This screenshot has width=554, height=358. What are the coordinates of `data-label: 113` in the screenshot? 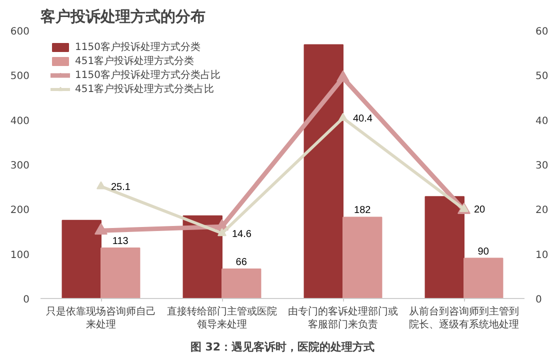 It's located at (120, 242).